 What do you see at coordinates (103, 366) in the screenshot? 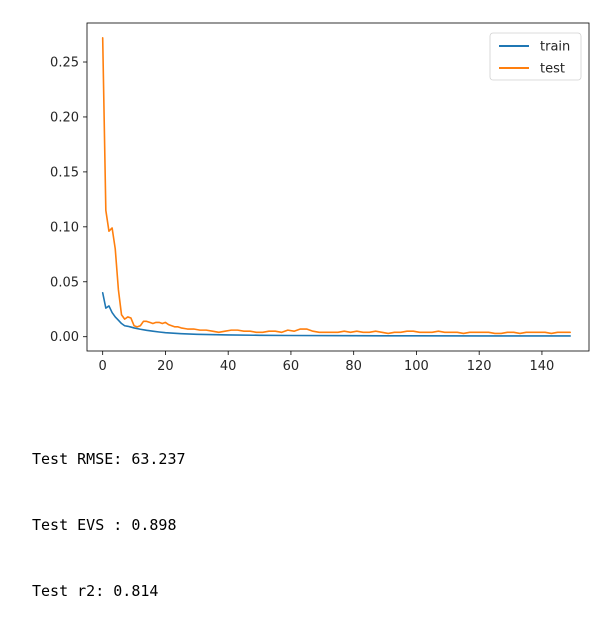
I see `x-tick-label: 0` at bounding box center [103, 366].